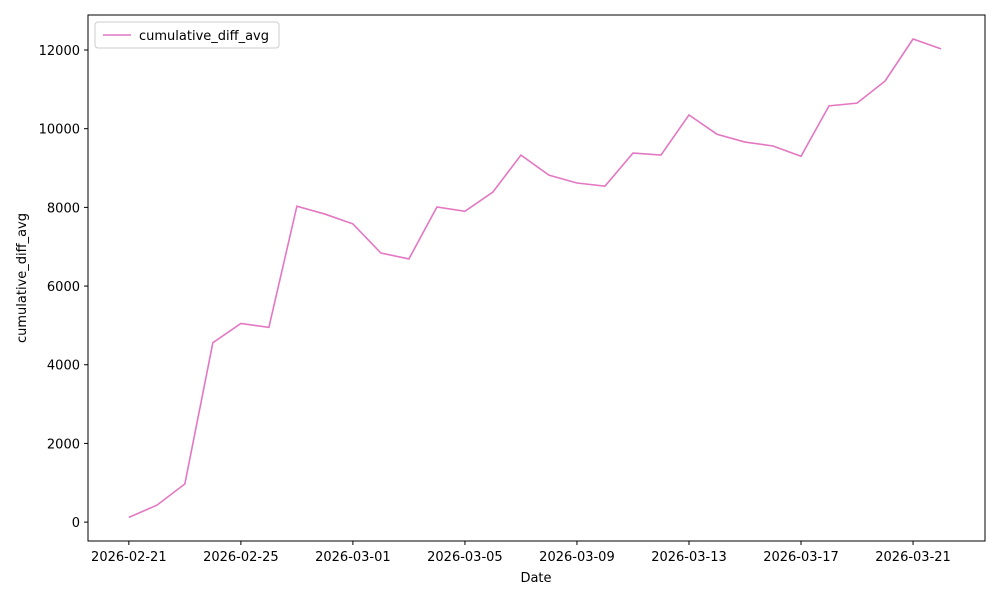  What do you see at coordinates (63, 208) in the screenshot?
I see `y-tick-label: 8000` at bounding box center [63, 208].